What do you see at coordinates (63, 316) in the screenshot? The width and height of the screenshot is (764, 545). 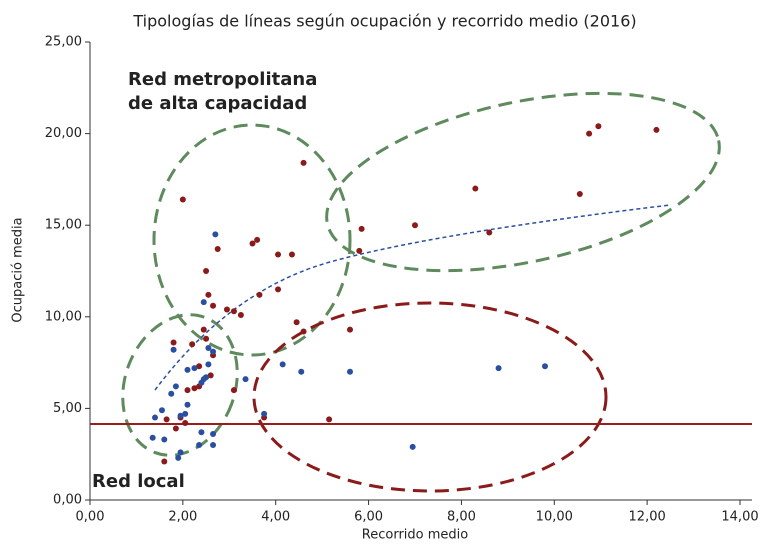 I see `y-tick-label: 10,00` at bounding box center [63, 316].